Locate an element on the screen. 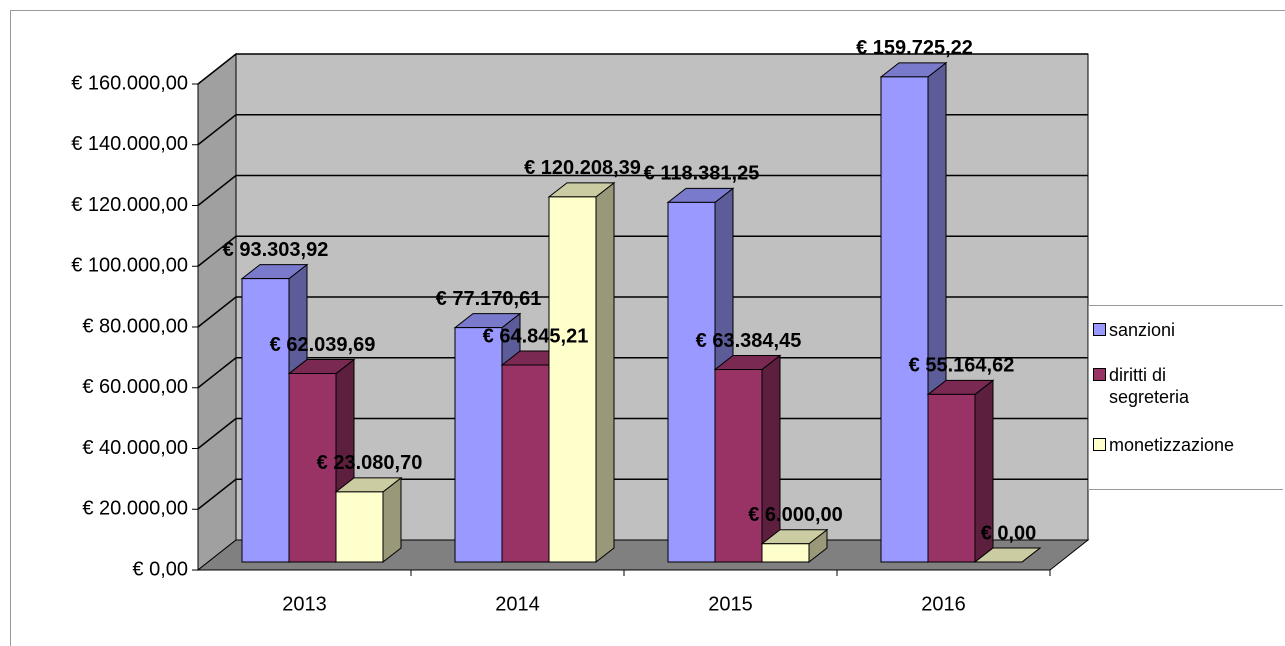 This screenshot has height=646, width=1285. data-label: € 93.303,92 is located at coordinates (276, 250).